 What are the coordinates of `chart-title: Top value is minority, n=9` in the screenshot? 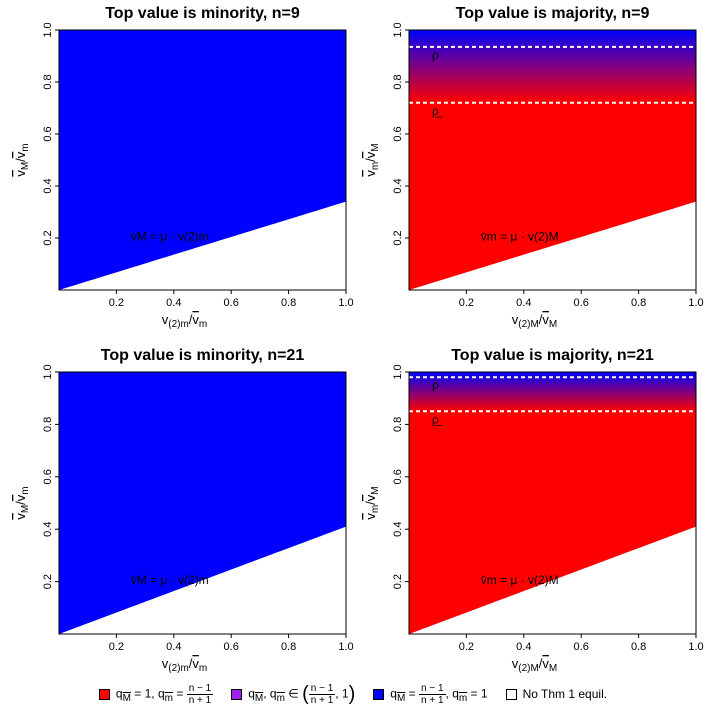 It's located at (202, 13).